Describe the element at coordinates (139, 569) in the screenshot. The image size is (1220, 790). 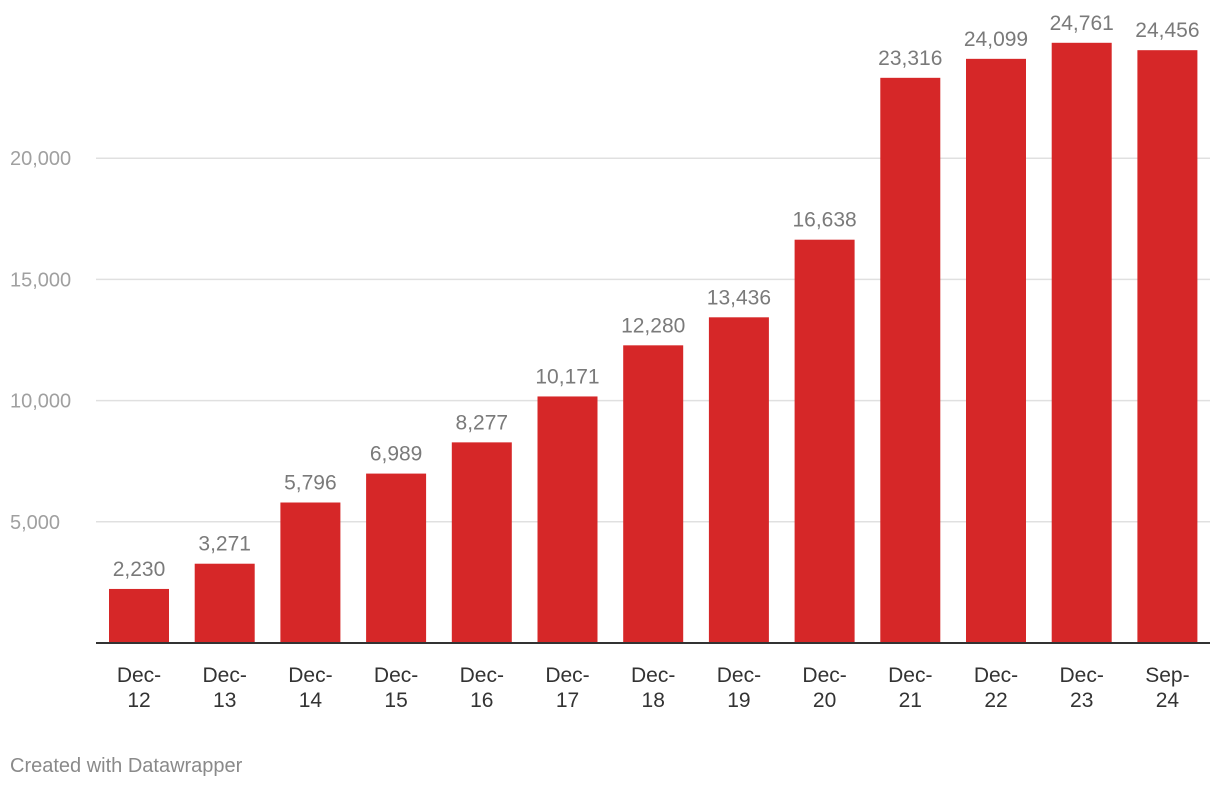
I see `value-label: 2,230` at that location.